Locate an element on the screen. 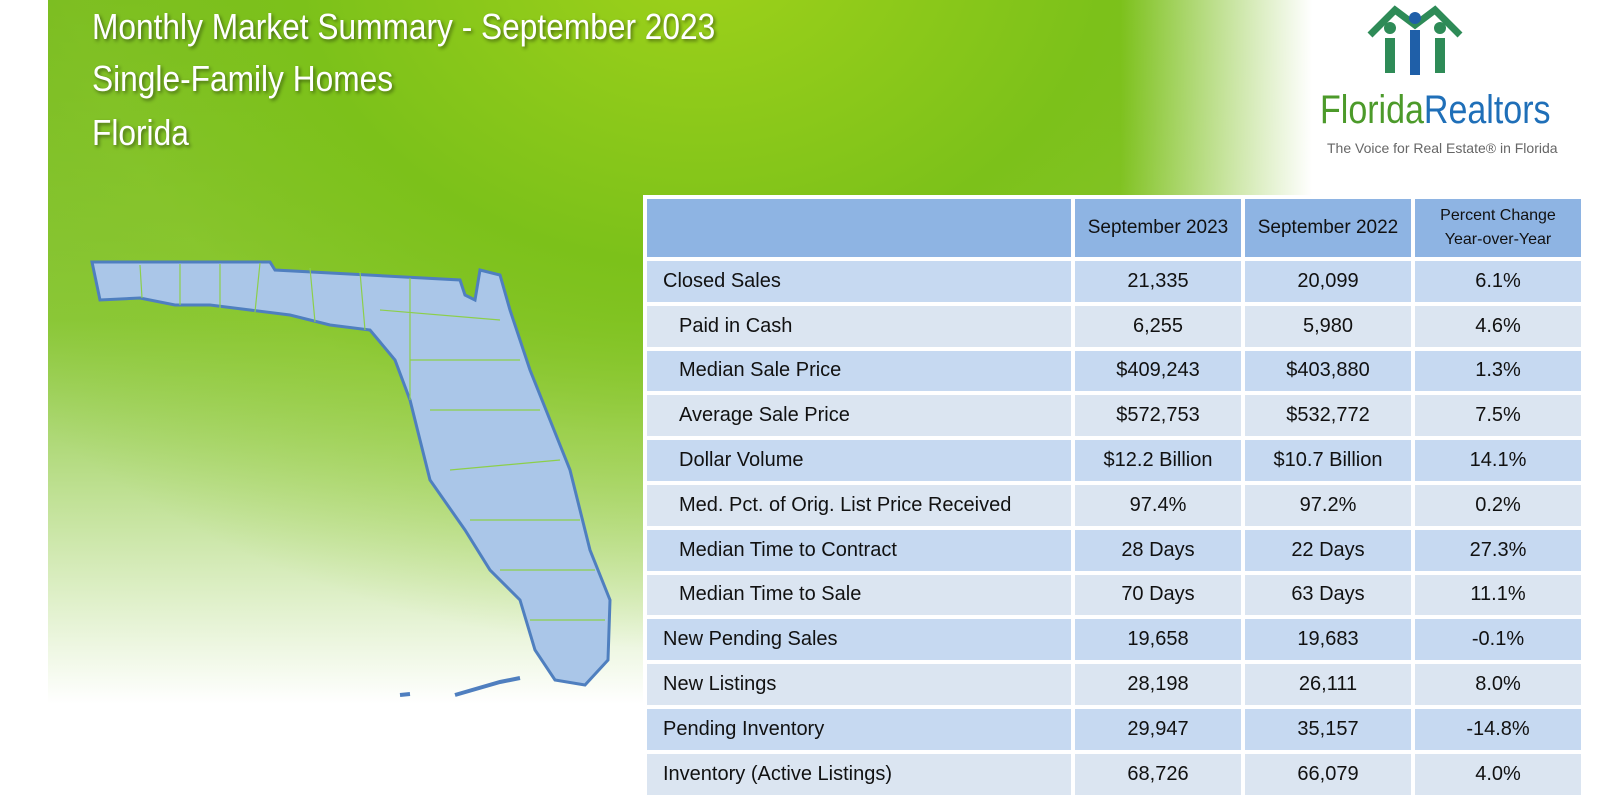 This screenshot has width=1600, height=800. row-label: Inventory (Active Listings) is located at coordinates (859, 774).